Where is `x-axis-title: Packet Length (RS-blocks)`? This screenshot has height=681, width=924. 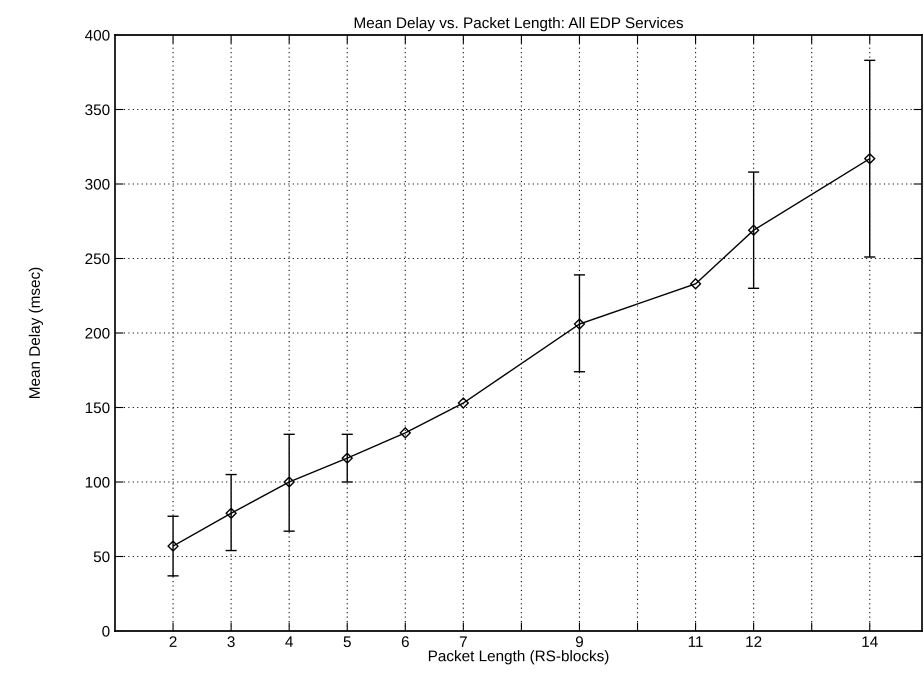 x-axis-title: Packet Length (RS-blocks) is located at coordinates (518, 657).